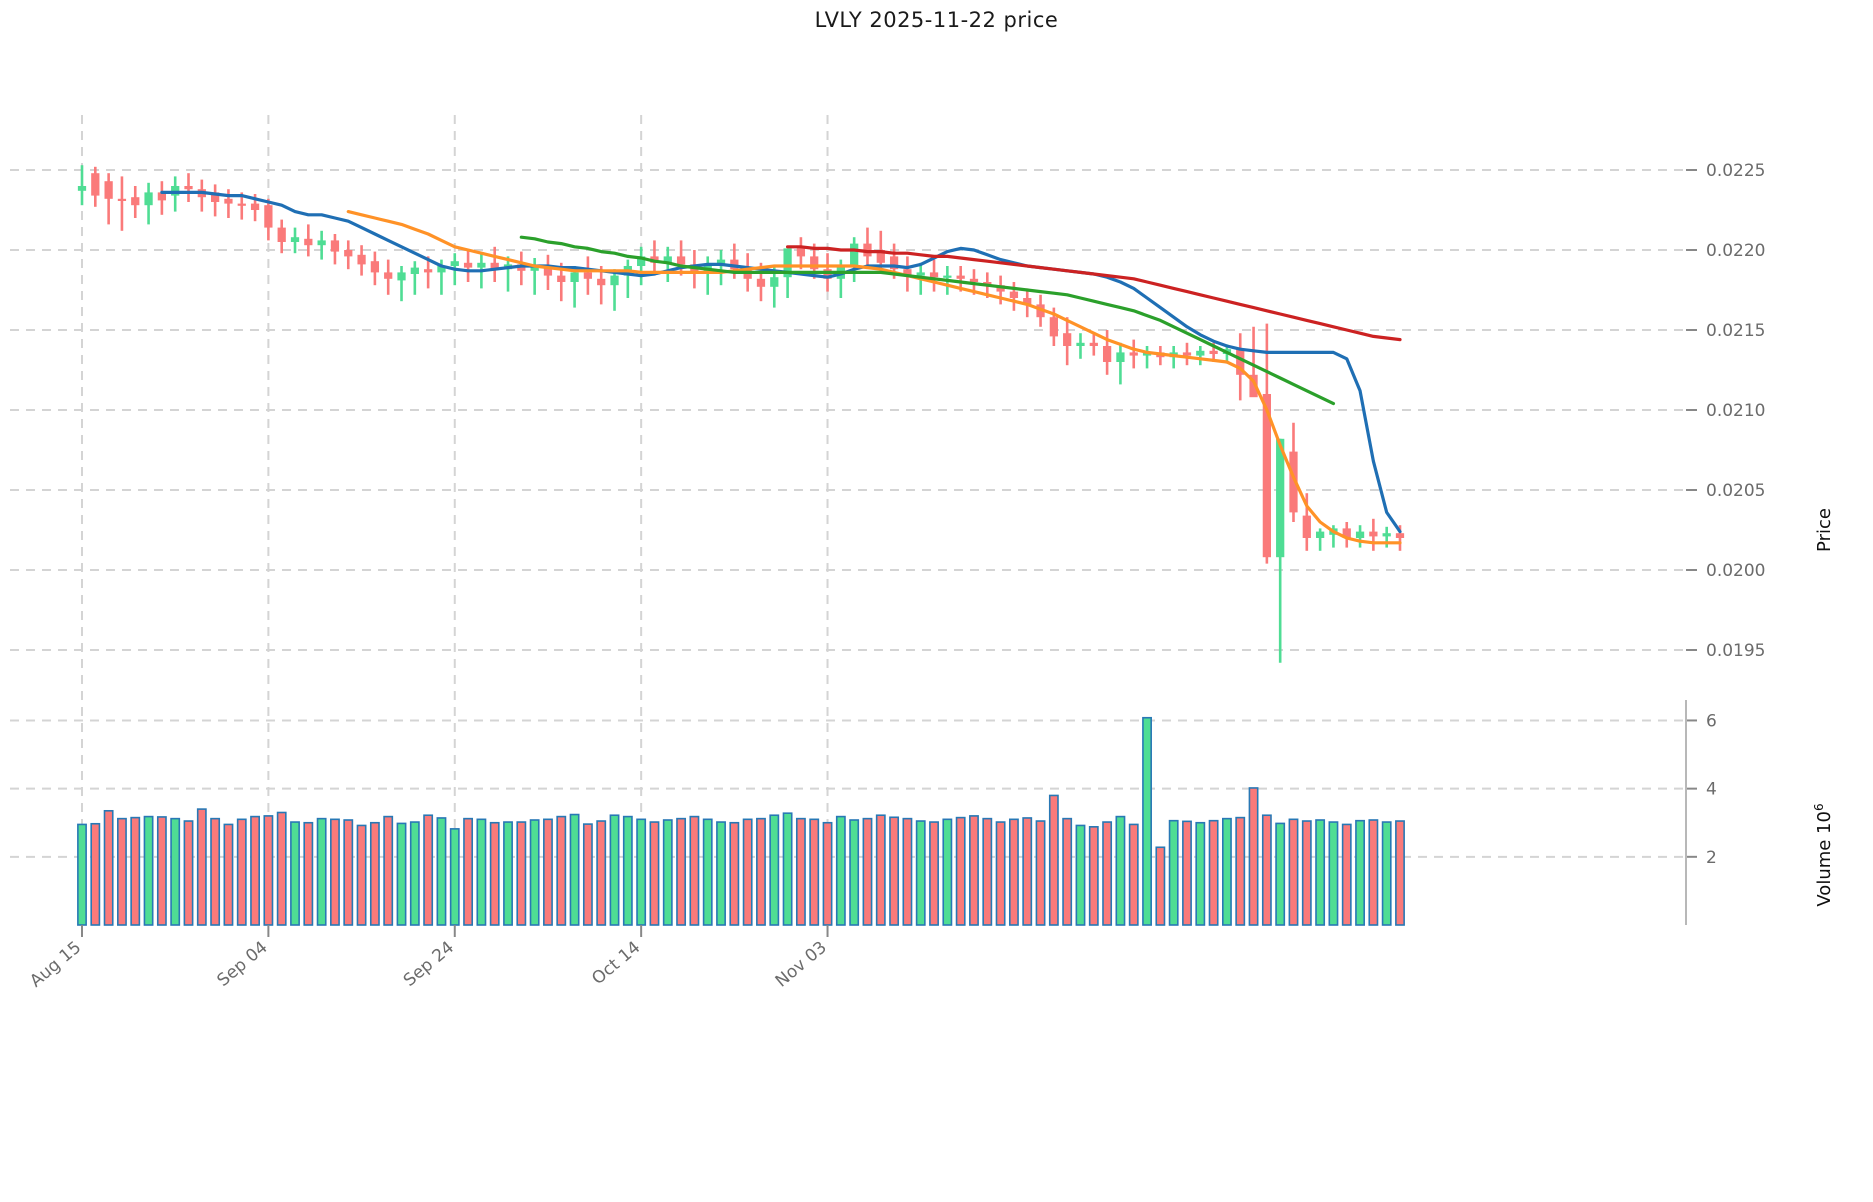  I want to click on svg-text: Volume 106, so click(1823, 854).